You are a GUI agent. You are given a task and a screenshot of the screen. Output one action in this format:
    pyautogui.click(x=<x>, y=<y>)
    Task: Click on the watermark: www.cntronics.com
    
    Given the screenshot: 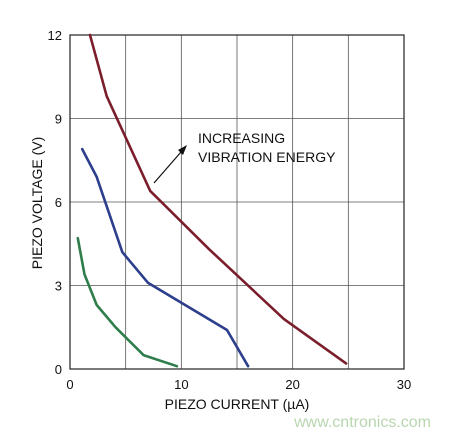 What is the action you would take?
    pyautogui.click(x=362, y=422)
    